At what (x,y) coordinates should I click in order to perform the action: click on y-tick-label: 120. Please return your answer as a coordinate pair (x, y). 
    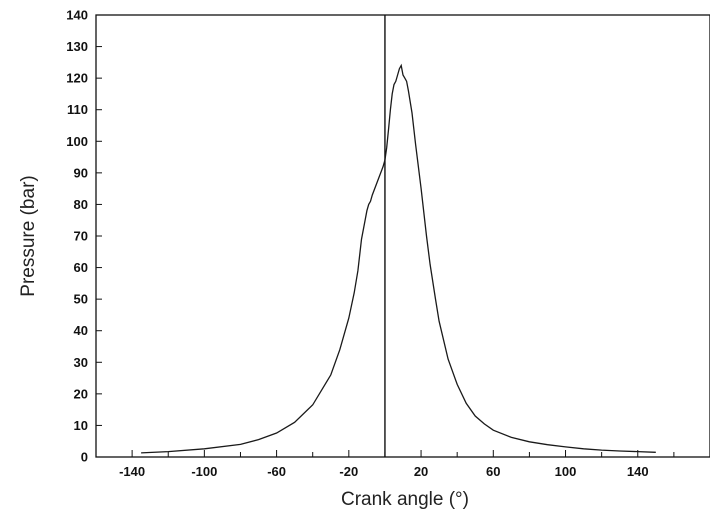
    Looking at the image, I should click on (77, 78).